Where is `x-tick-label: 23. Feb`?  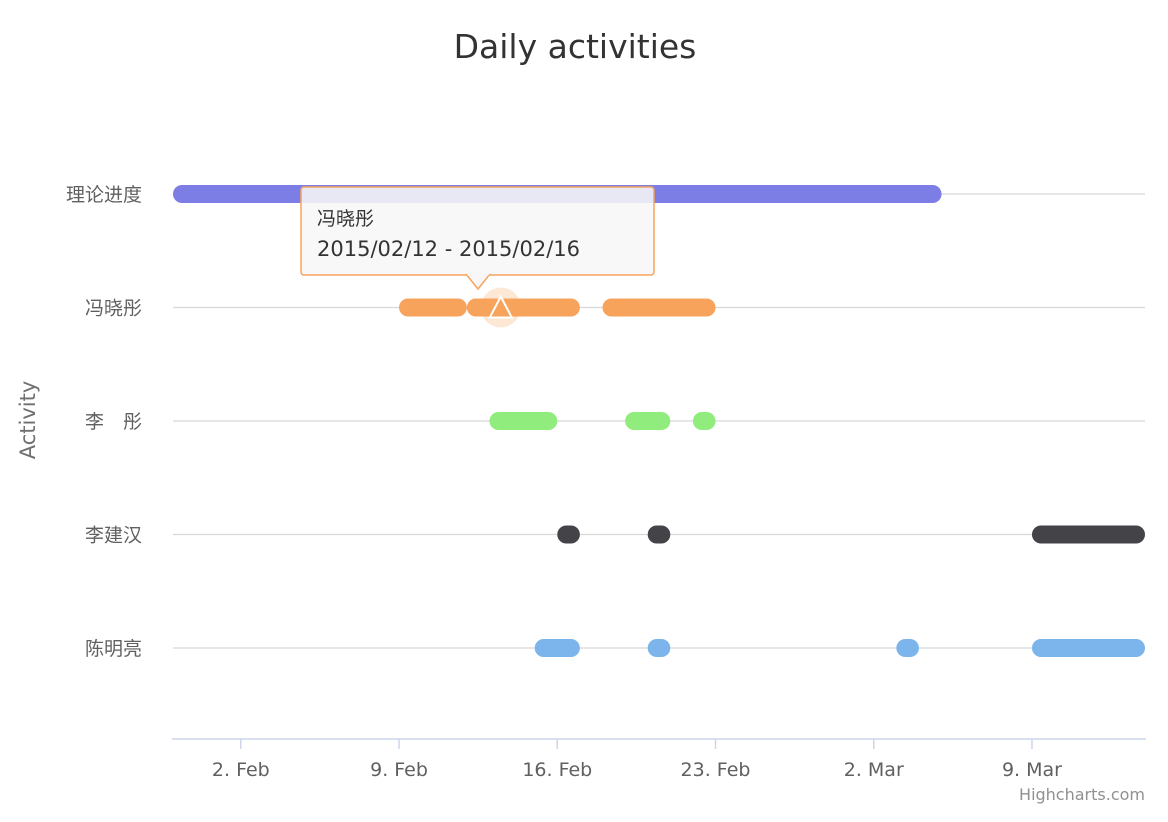
x-tick-label: 23. Feb is located at coordinates (716, 770).